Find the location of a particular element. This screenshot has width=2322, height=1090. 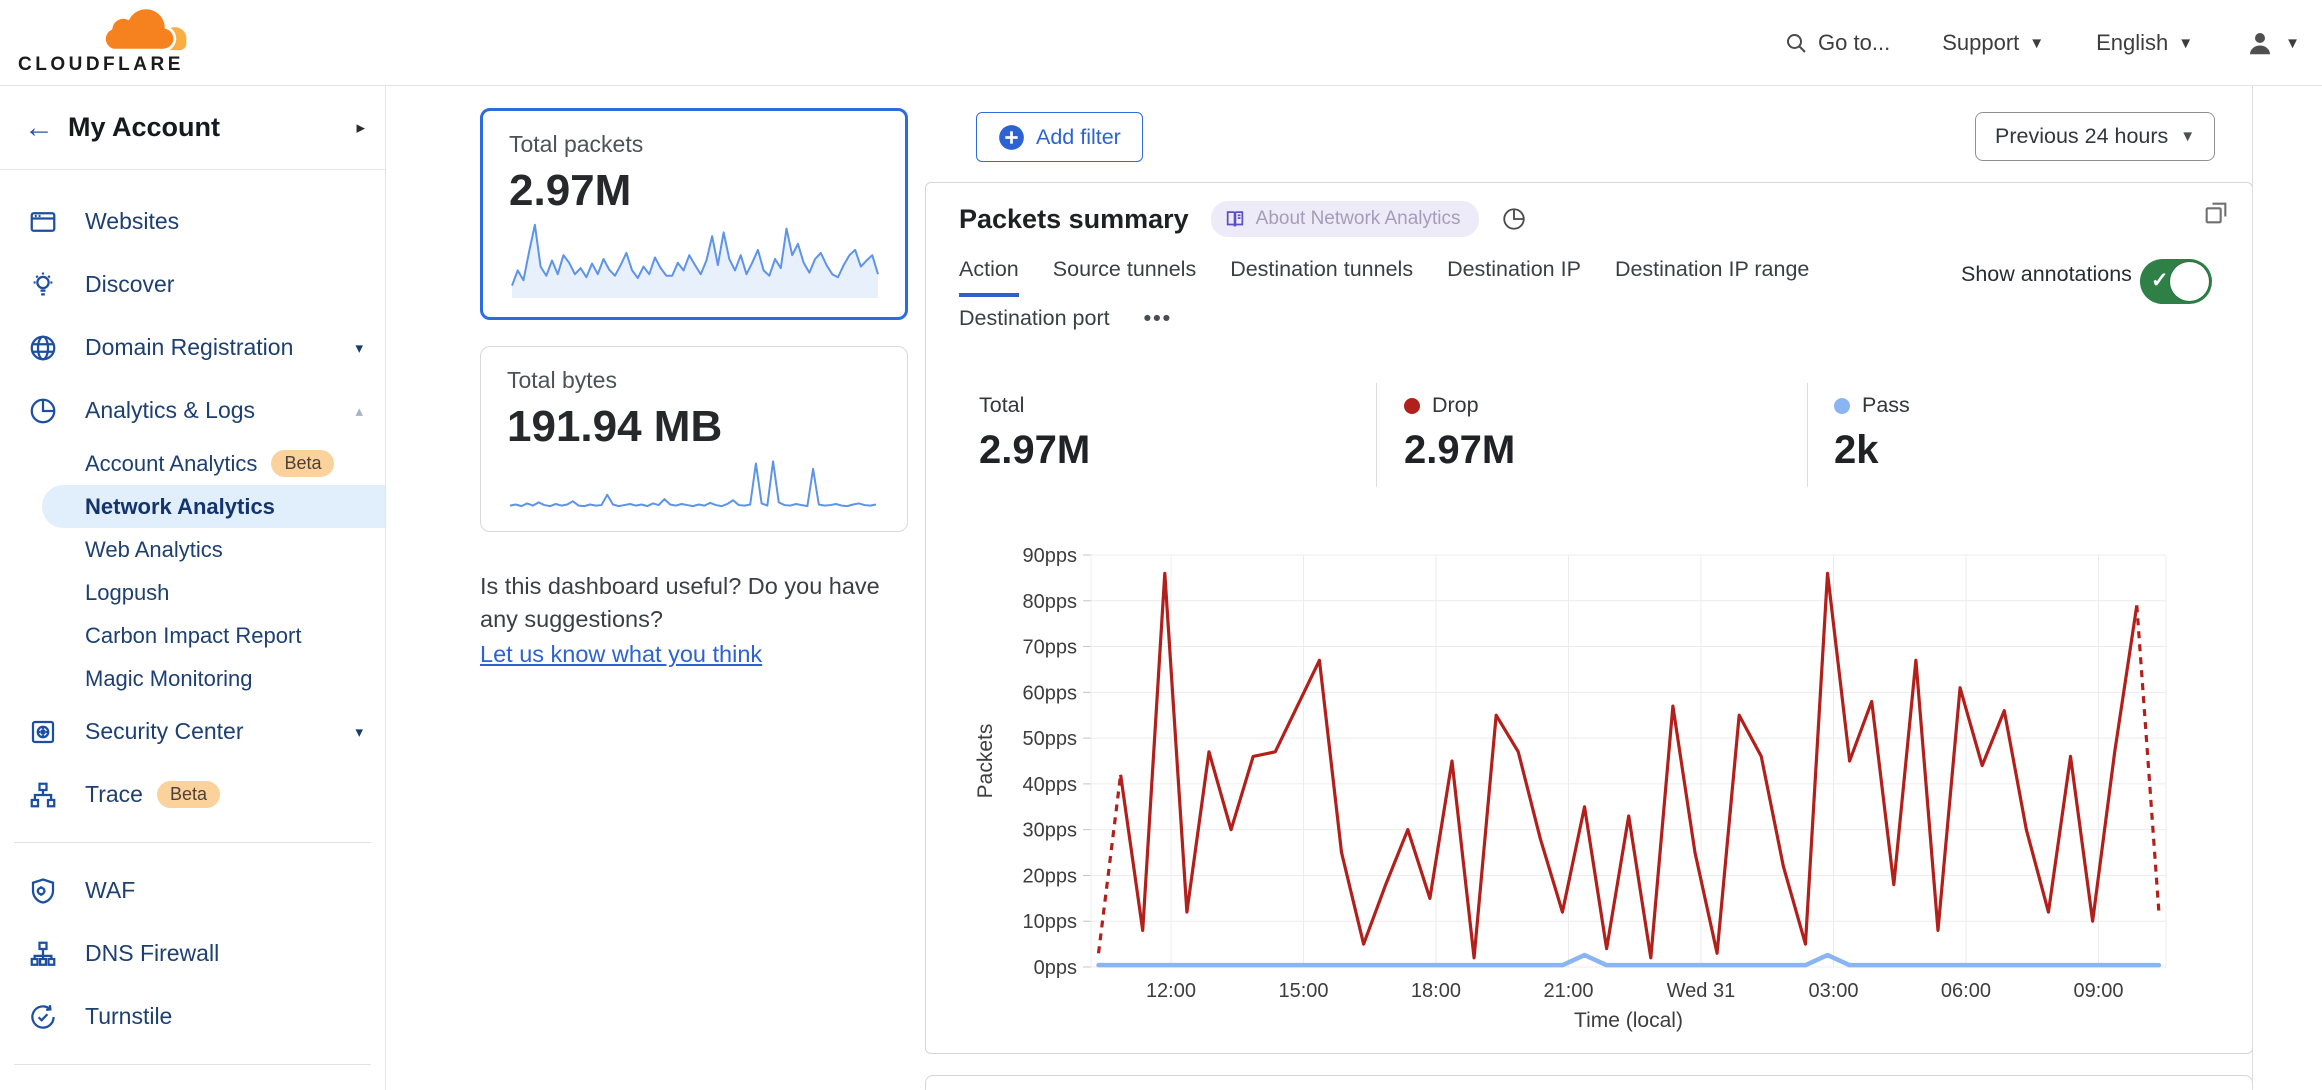

chevron-right-icon: ▸ is located at coordinates (360, 127).